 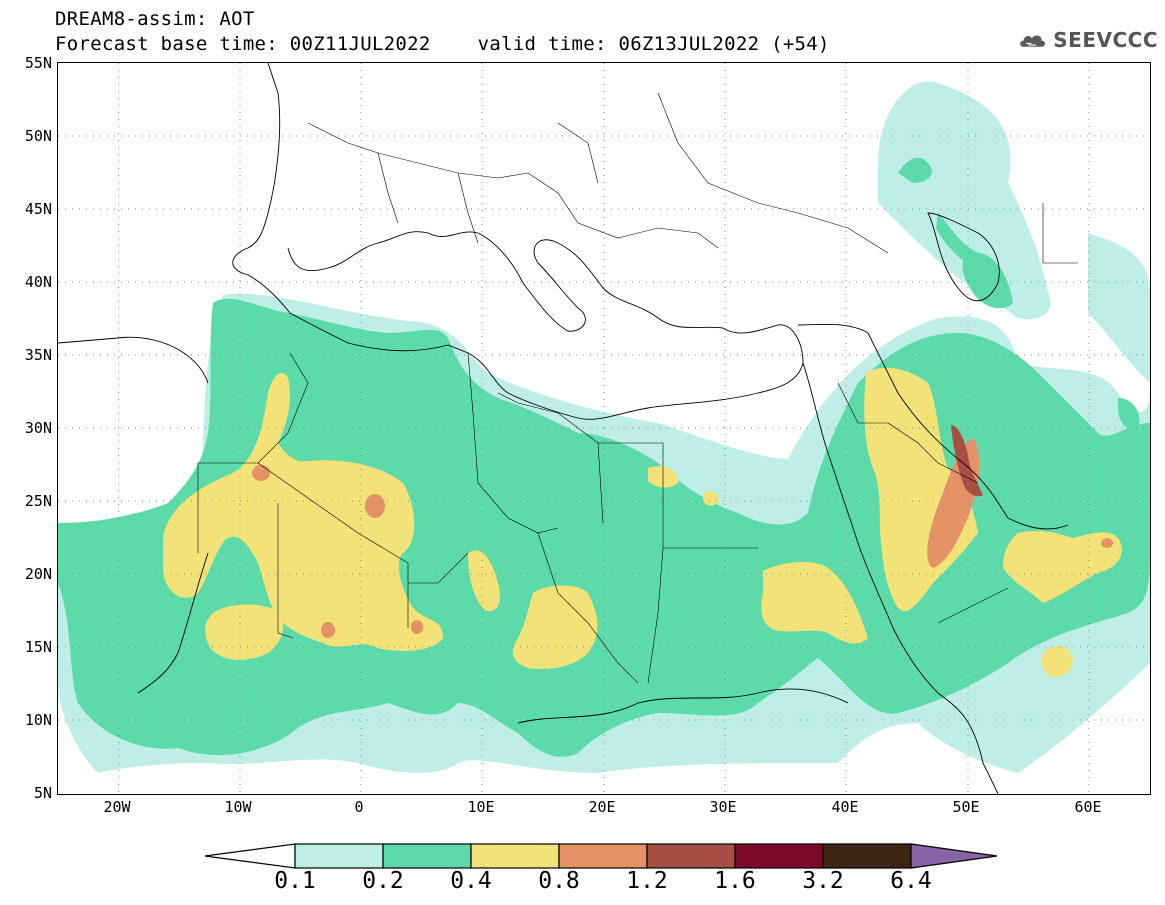 I want to click on lon-label-30e: 30E, so click(x=723, y=807).